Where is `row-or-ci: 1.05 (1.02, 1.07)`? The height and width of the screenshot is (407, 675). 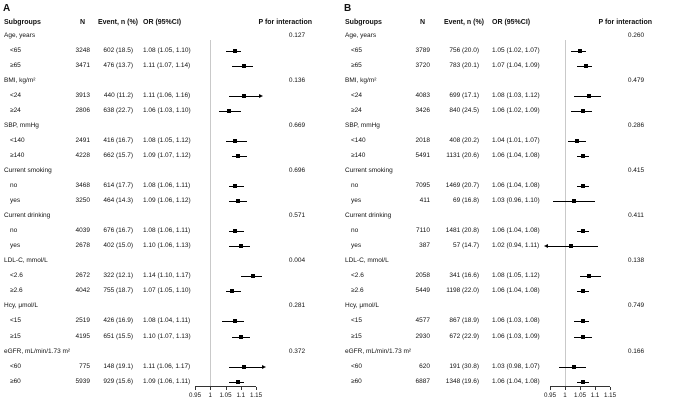
row-or-ci: 1.05 (1.02, 1.07) is located at coordinates (516, 50).